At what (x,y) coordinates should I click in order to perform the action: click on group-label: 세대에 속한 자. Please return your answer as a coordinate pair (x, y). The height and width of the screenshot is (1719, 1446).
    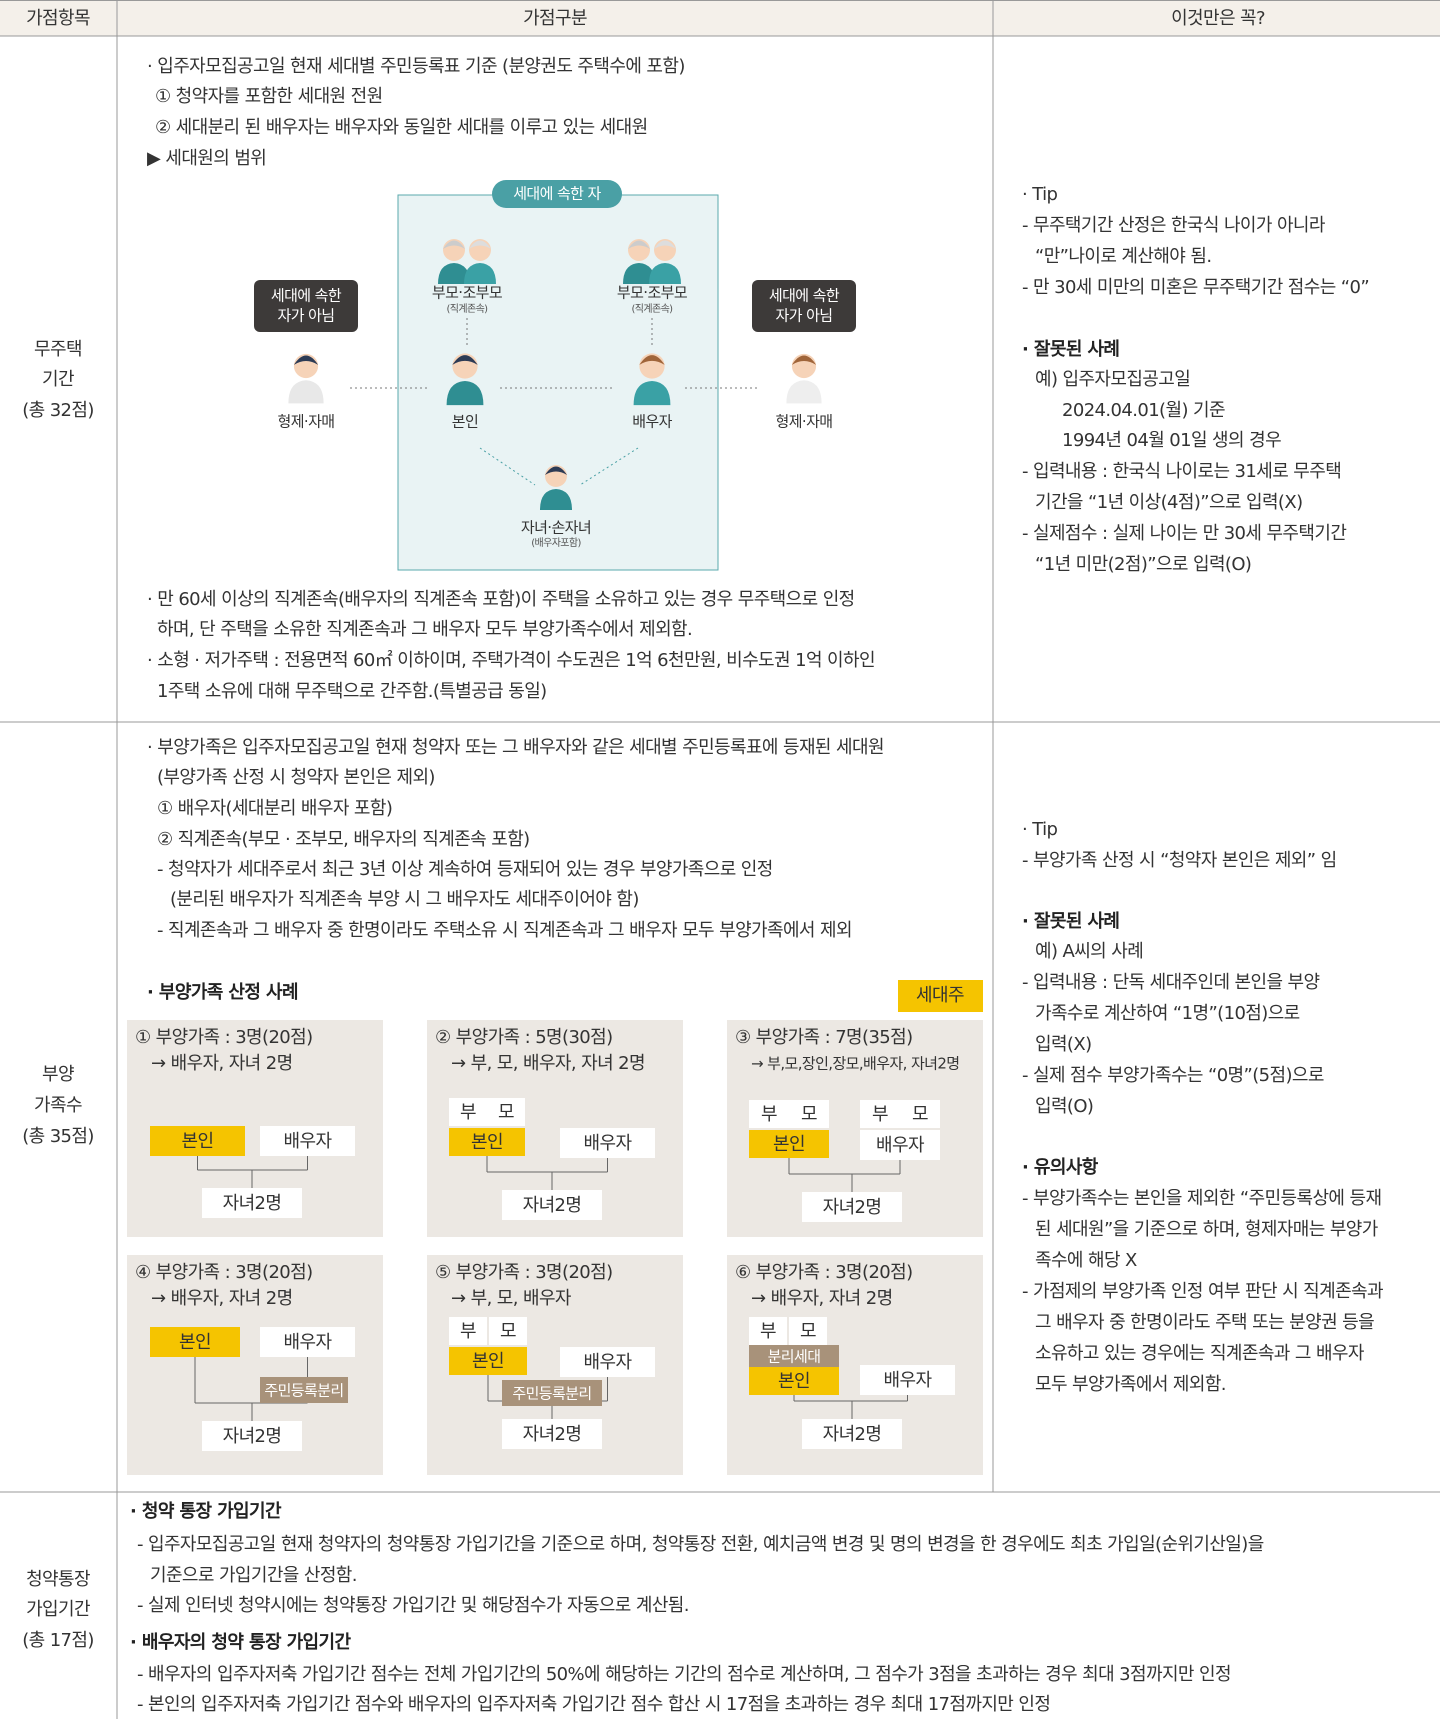
    Looking at the image, I should click on (557, 194).